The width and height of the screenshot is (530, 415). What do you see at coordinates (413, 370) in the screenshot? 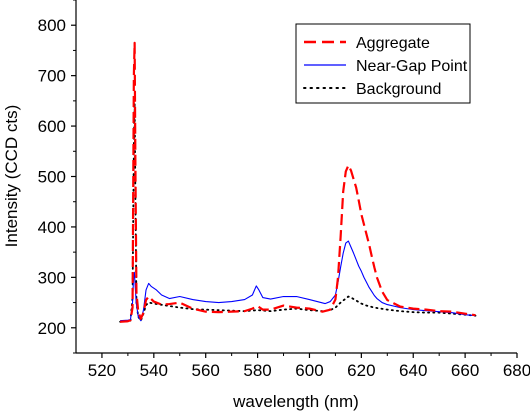
I see `x-tick-label: 640` at bounding box center [413, 370].